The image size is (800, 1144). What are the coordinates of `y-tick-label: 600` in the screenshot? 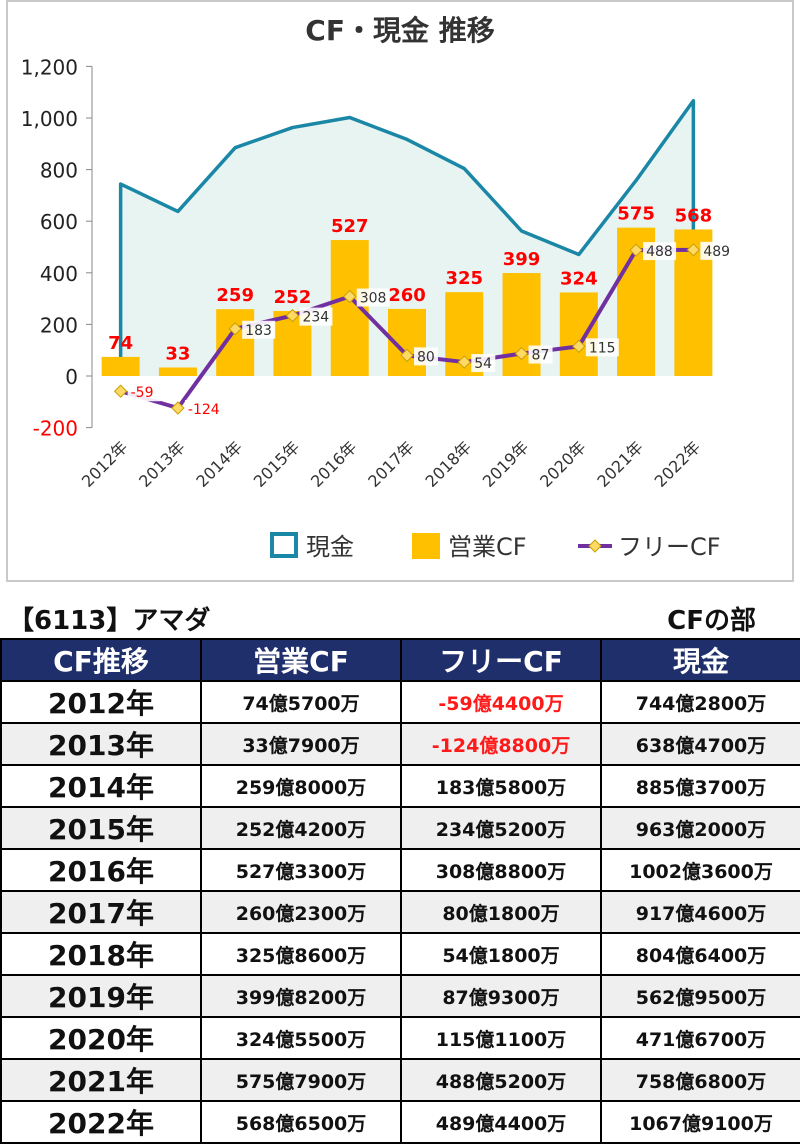 It's located at (59, 222).